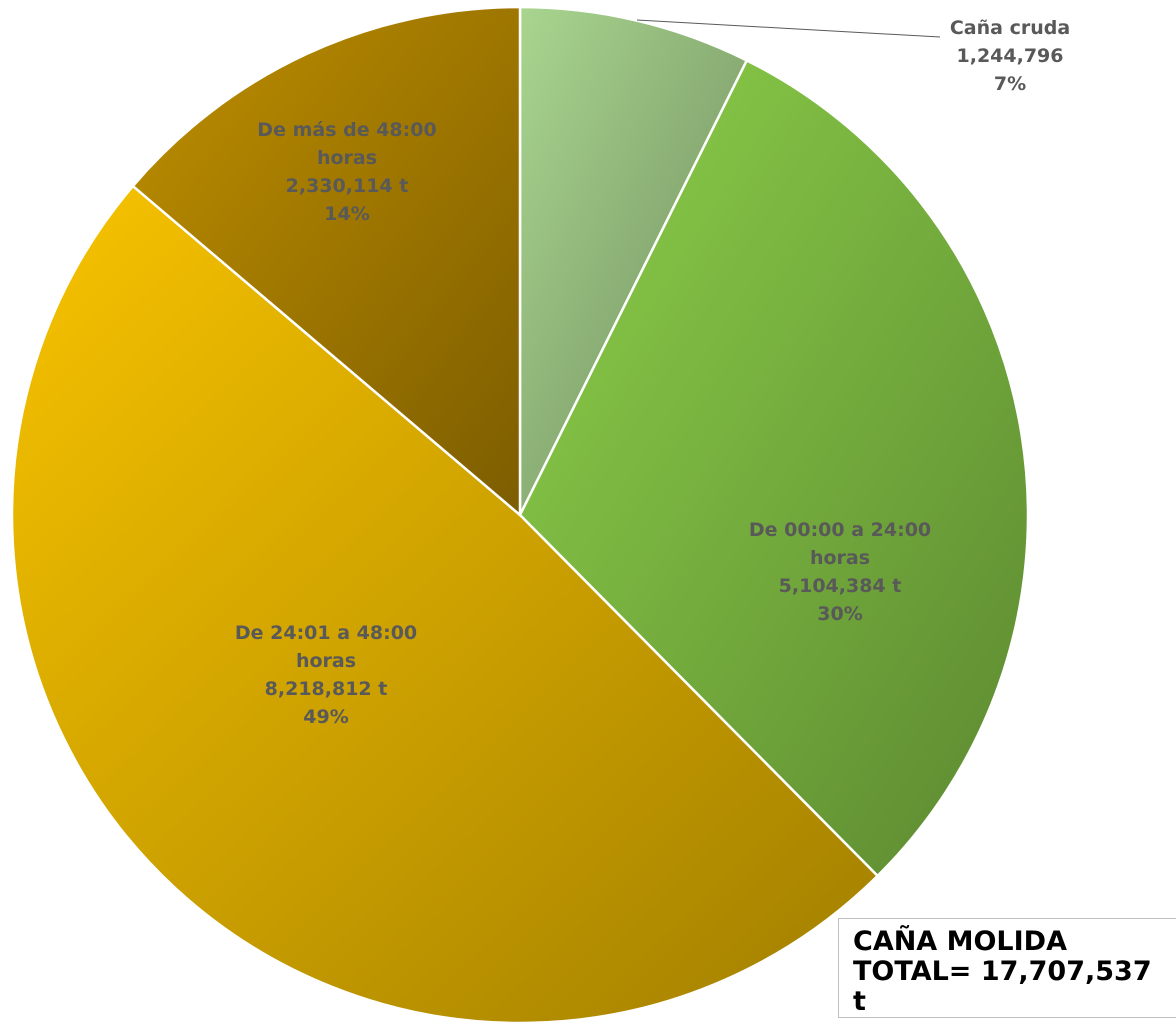 This screenshot has height=1024, width=1176. Describe the element at coordinates (347, 144) in the screenshot. I see `label-name: De más de 48:00 horas` at that location.